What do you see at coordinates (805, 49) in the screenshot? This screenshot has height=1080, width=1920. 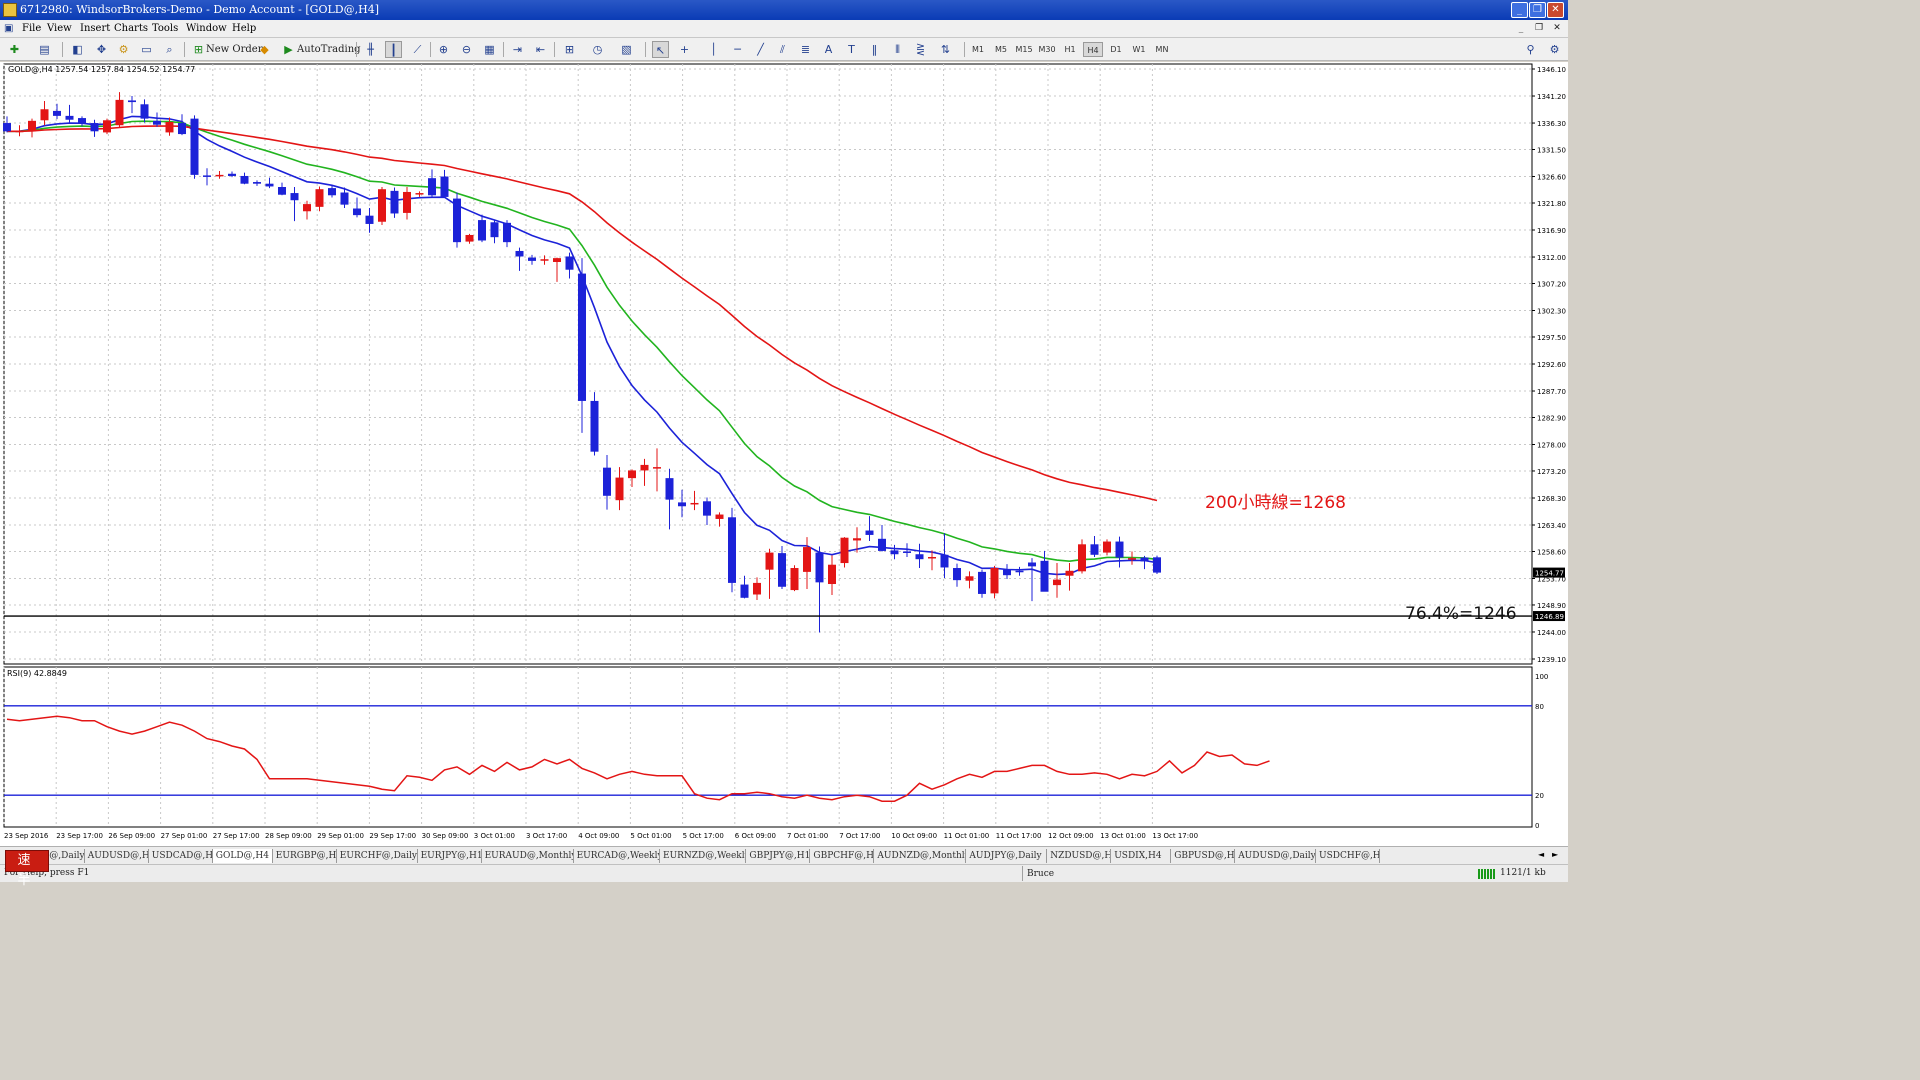 I see `fibonacci-icon: ≣` at bounding box center [805, 49].